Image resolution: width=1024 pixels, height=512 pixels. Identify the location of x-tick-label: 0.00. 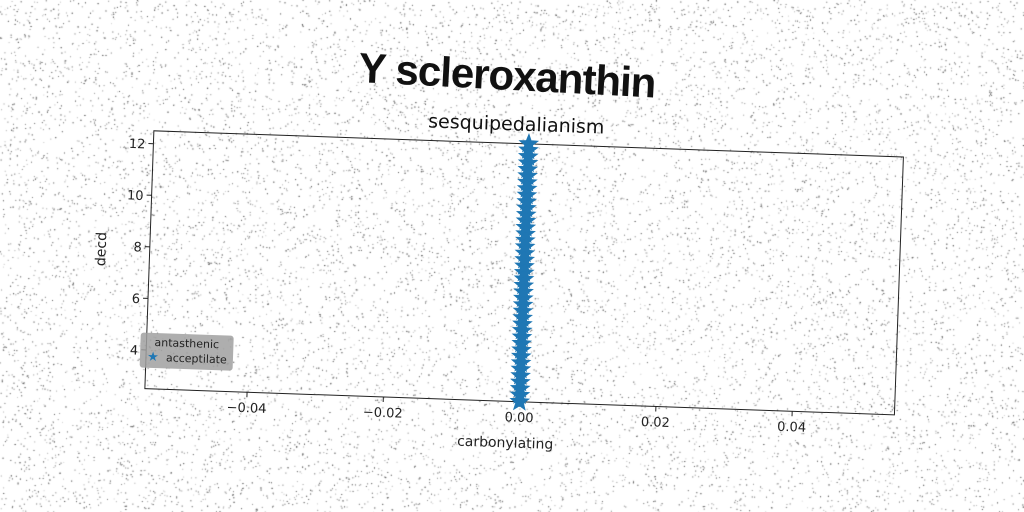
(518, 418).